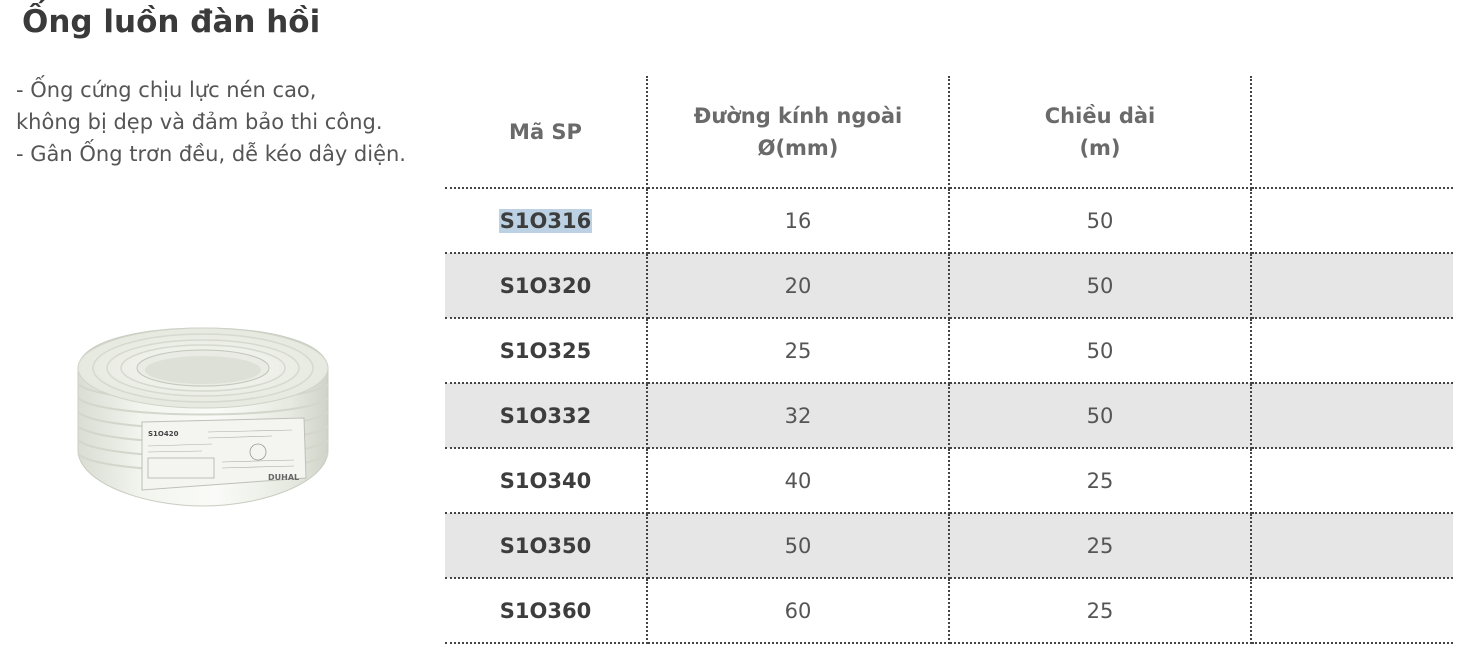  What do you see at coordinates (798, 481) in the screenshot?
I see `cell-diameter: 40` at bounding box center [798, 481].